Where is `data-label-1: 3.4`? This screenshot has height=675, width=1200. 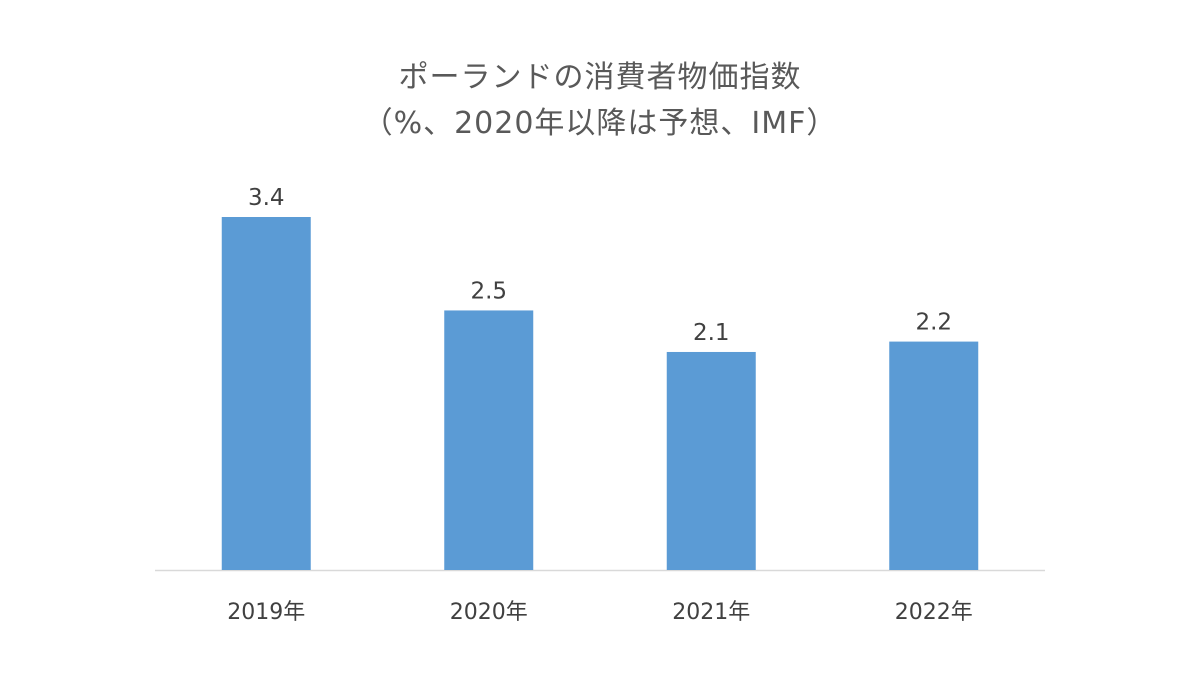 data-label-1: 3.4 is located at coordinates (266, 198).